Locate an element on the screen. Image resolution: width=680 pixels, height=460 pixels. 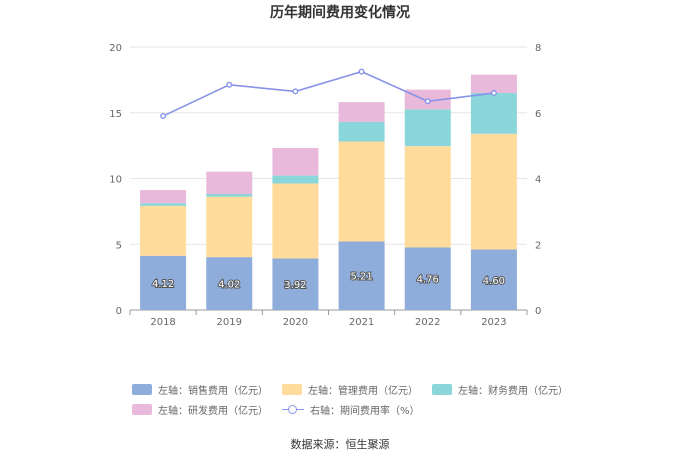
x-tick-label: 2023 is located at coordinates (493, 322).